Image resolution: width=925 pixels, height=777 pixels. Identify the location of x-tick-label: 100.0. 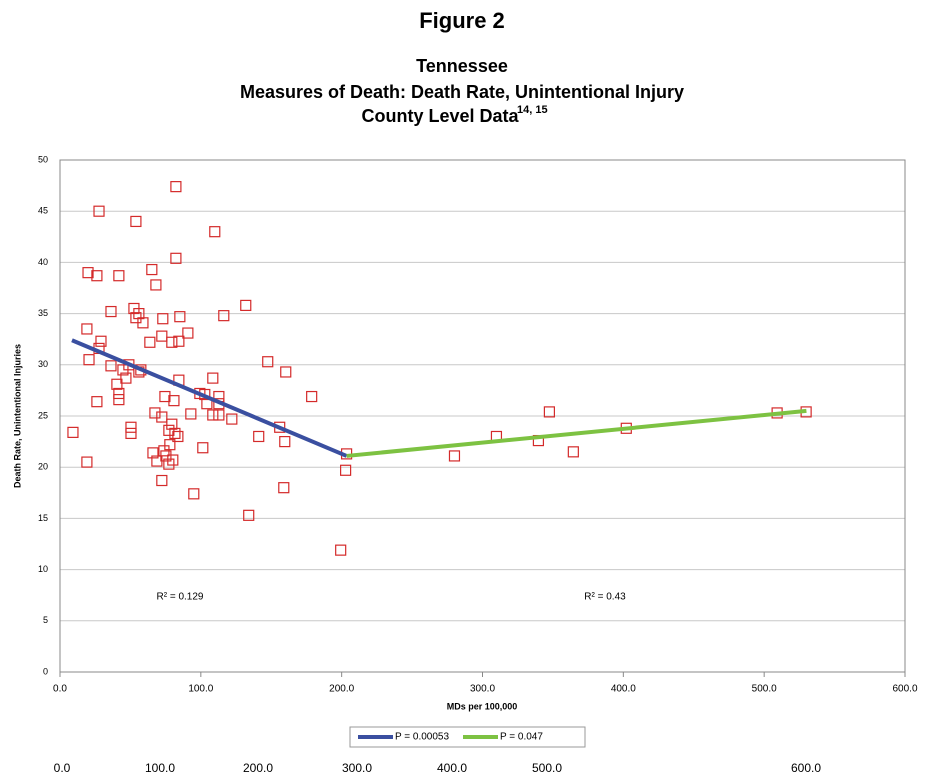
(200, 689).